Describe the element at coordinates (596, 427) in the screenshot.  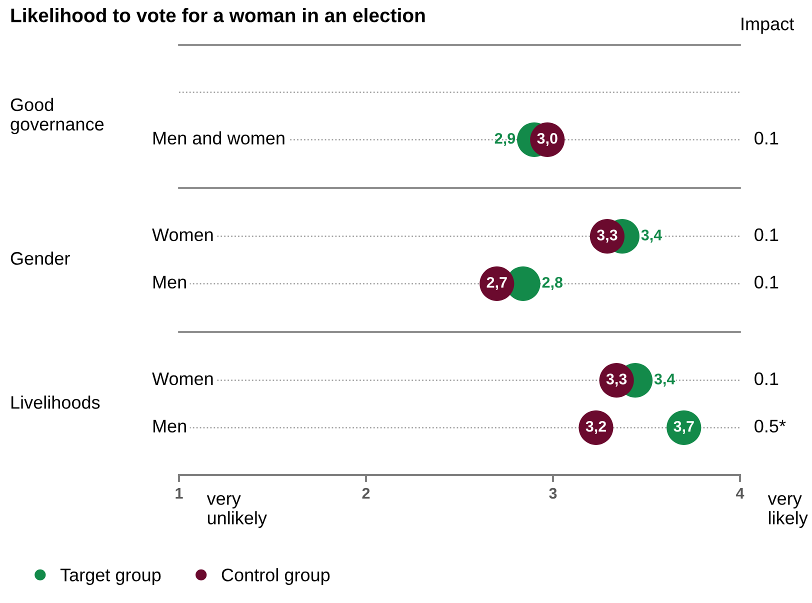
I see `data-label: 3,2` at that location.